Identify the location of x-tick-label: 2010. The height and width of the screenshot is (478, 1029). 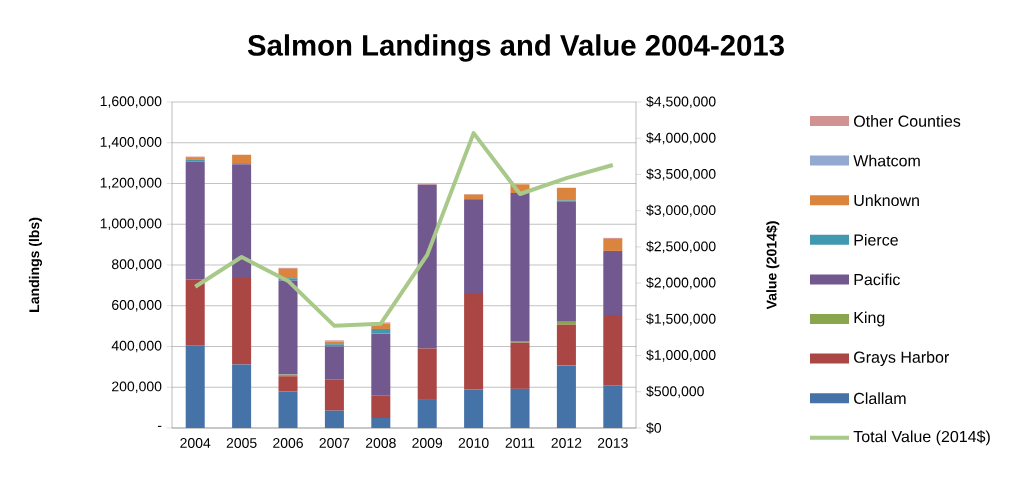
(473, 443).